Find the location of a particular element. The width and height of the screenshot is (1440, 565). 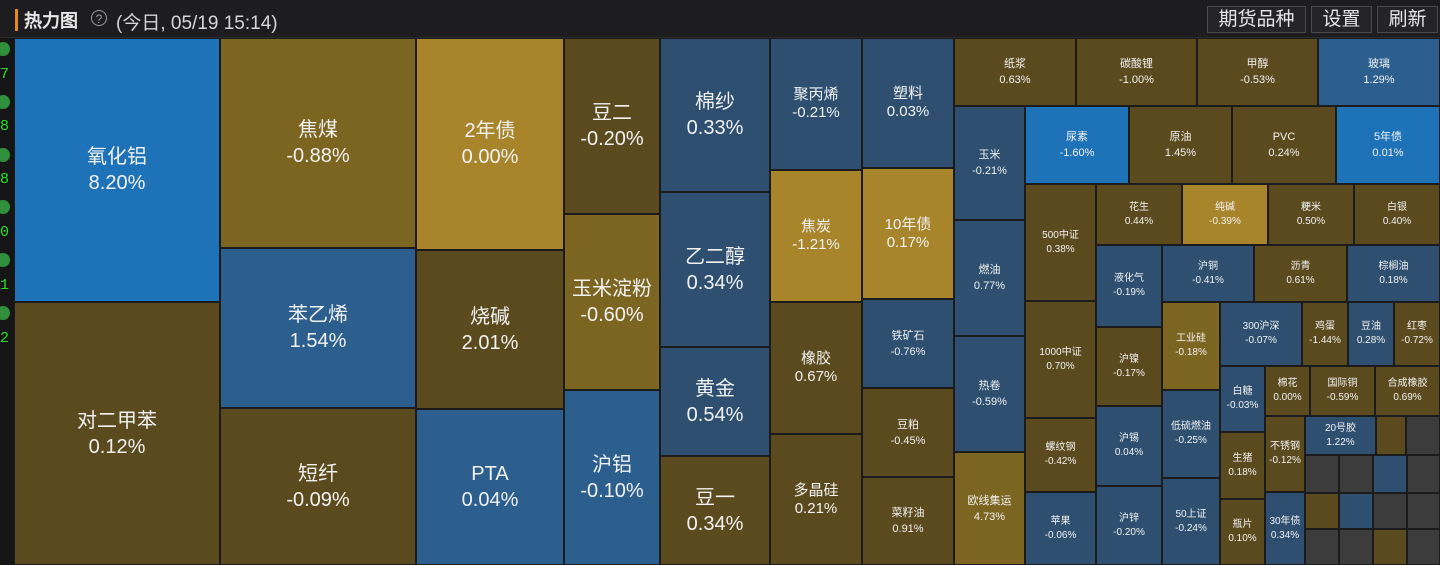

heatmap-tile: 烧碱 2.01% is located at coordinates (490, 329).